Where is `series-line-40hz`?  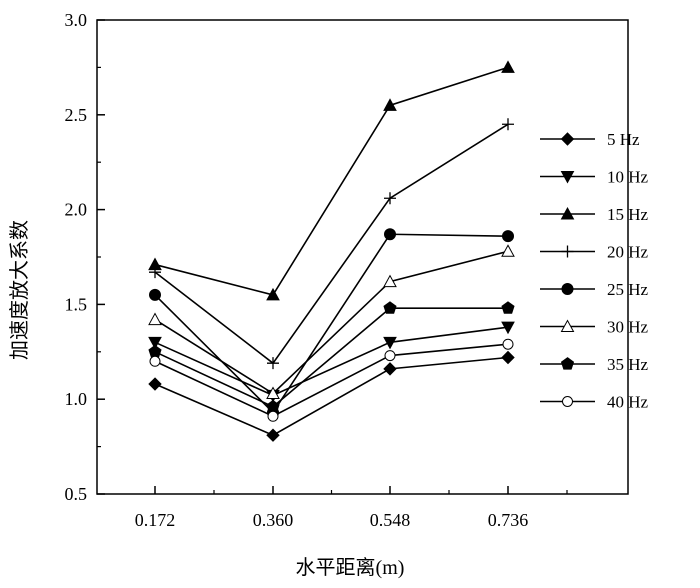
series-line-40hz is located at coordinates (331, 380).